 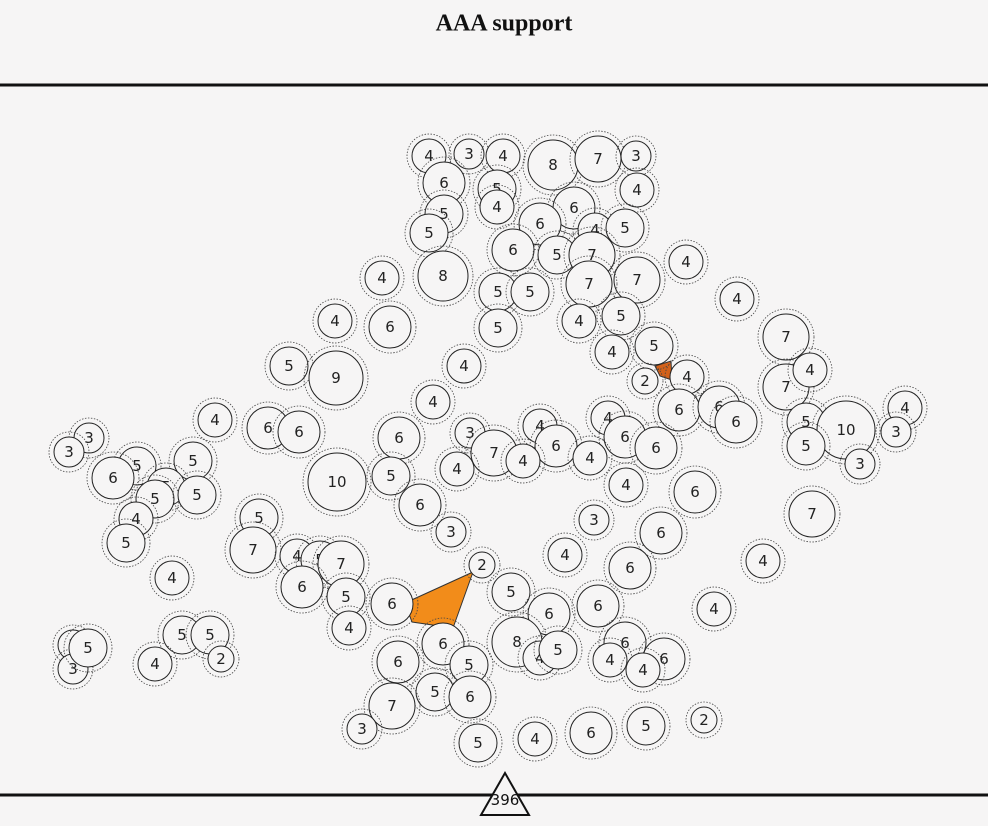 I want to click on count-label: 396, so click(x=505, y=800).